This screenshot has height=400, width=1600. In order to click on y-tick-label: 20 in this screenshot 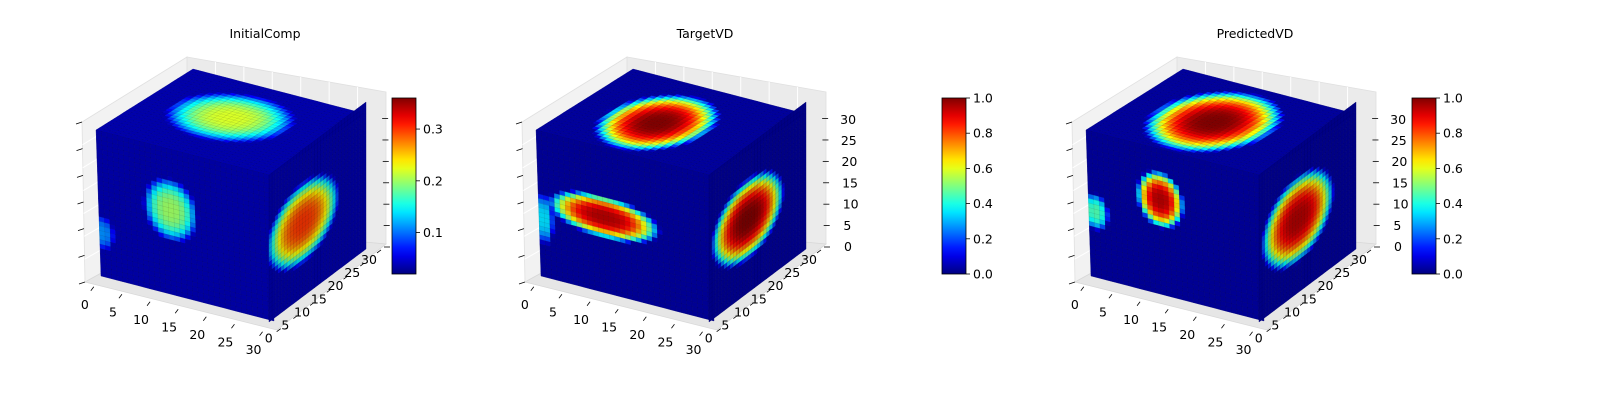, I will do `click(336, 285)`.